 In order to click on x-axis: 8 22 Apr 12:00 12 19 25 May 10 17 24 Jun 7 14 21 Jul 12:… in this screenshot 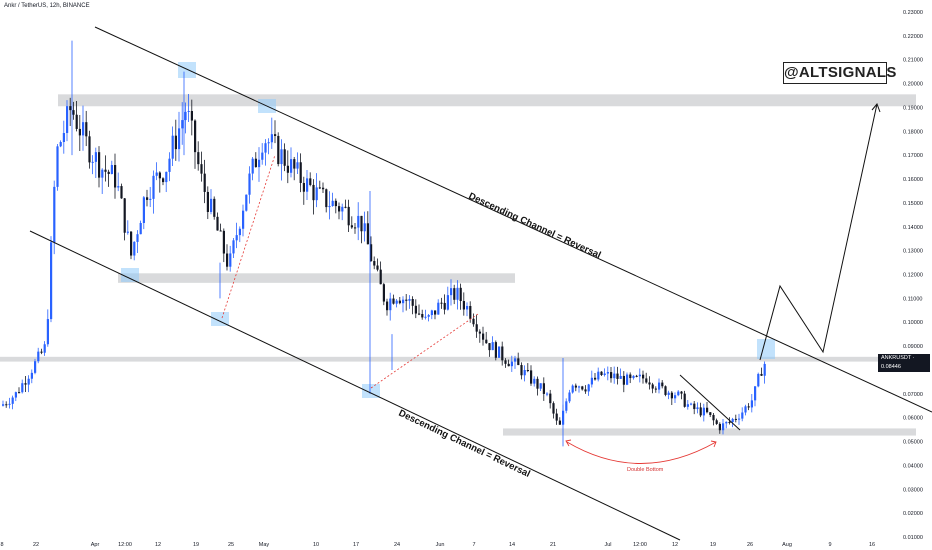, I will do `click(437, 545)`.